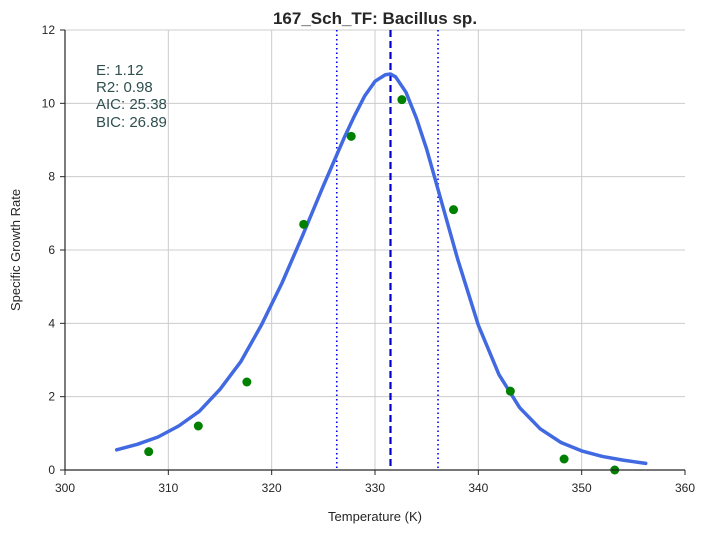  I want to click on x-tick-label: 340, so click(478, 488).